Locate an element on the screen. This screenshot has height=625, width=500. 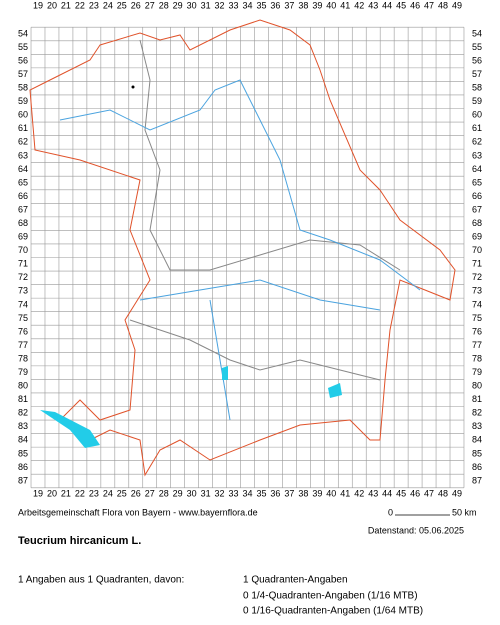
column-label: 23 is located at coordinates (94, 493).